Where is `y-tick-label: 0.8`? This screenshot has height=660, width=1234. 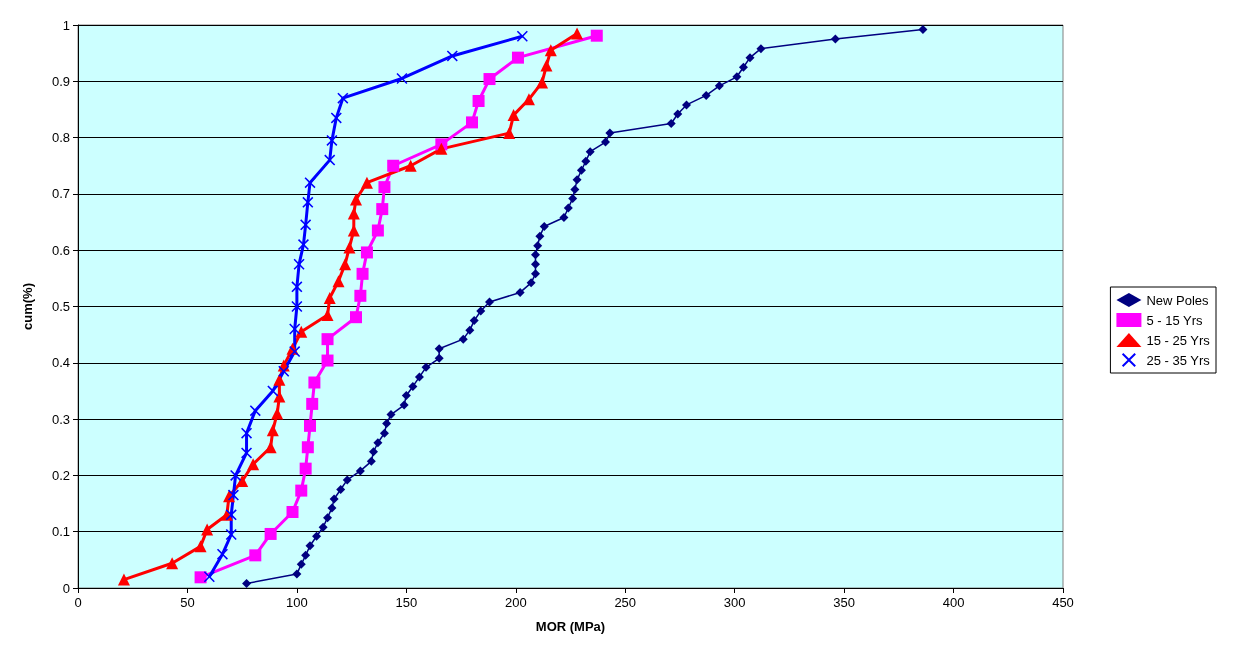 y-tick-label: 0.8 is located at coordinates (60, 138).